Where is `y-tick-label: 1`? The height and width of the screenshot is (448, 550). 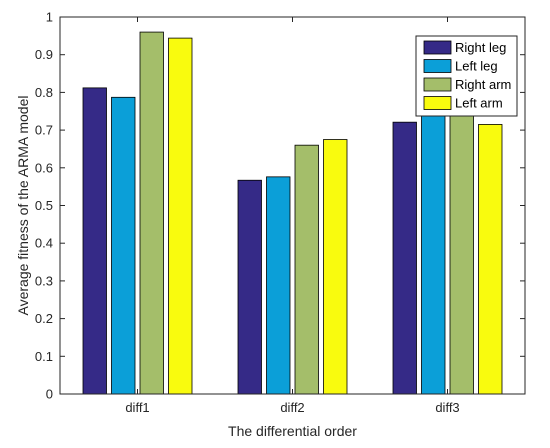 y-tick-label: 1 is located at coordinates (49, 17).